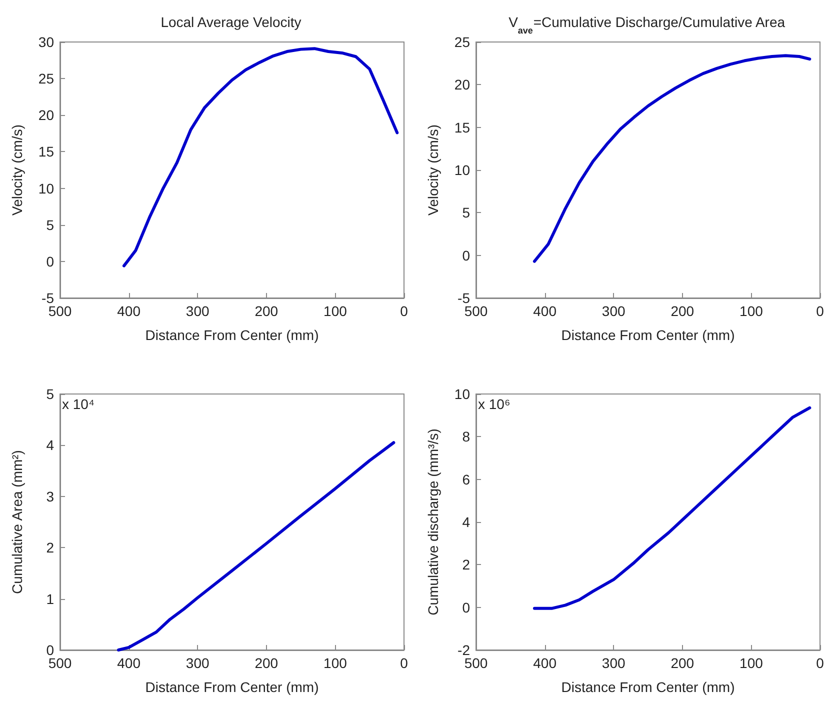 This screenshot has height=703, width=833. I want to click on annotation: x 10⁶, so click(494, 404).